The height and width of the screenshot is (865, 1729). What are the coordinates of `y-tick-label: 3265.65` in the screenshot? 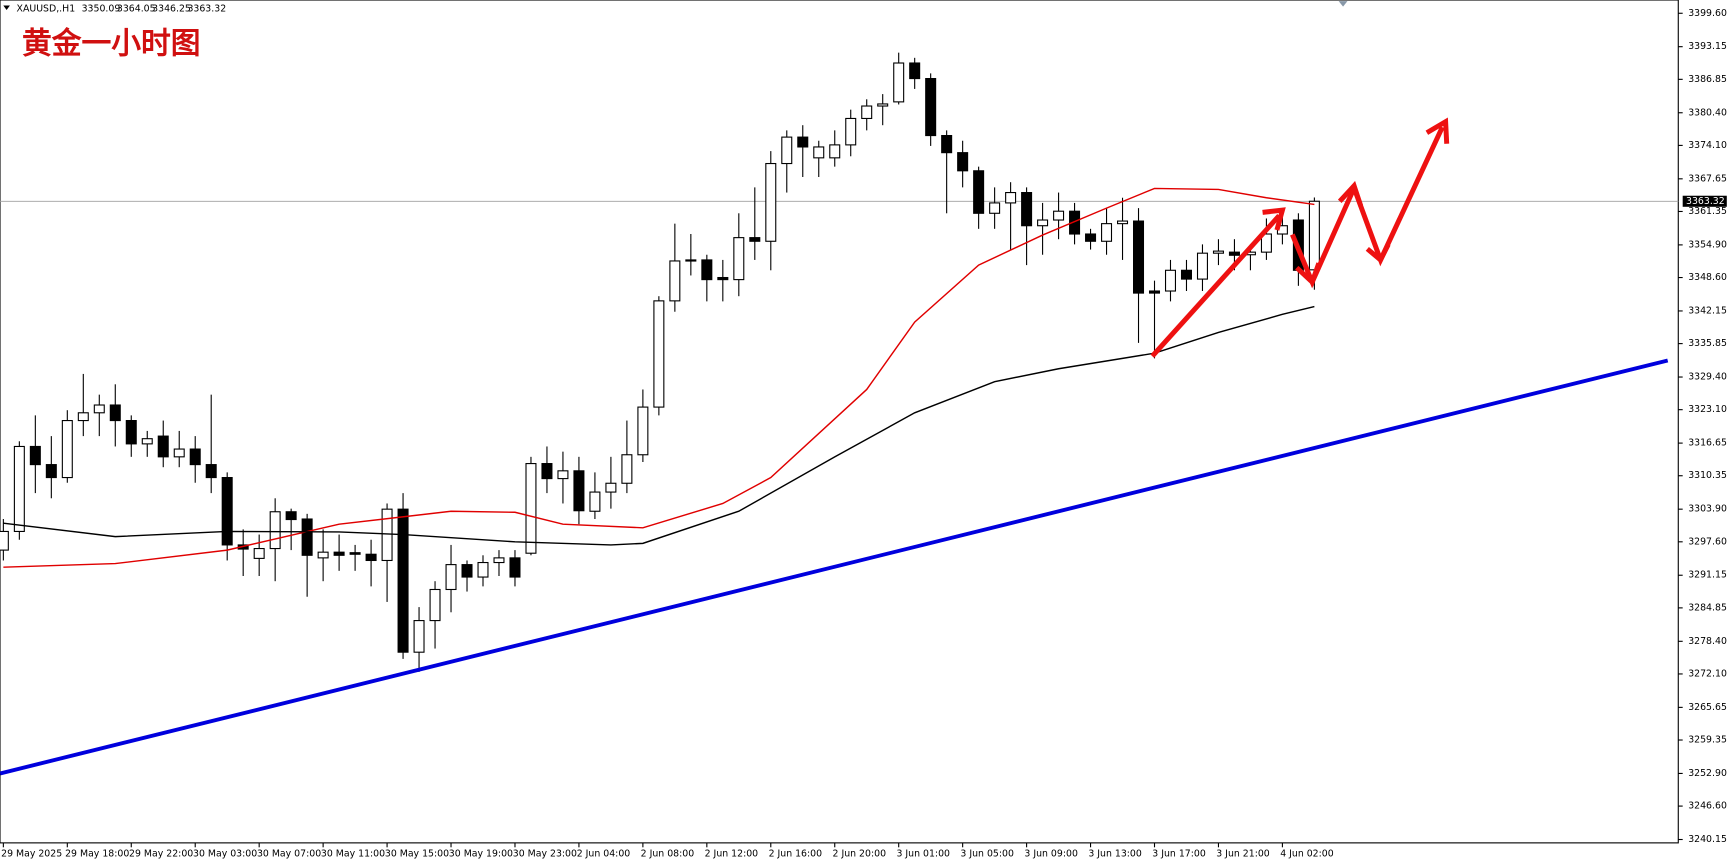 It's located at (1707, 707).